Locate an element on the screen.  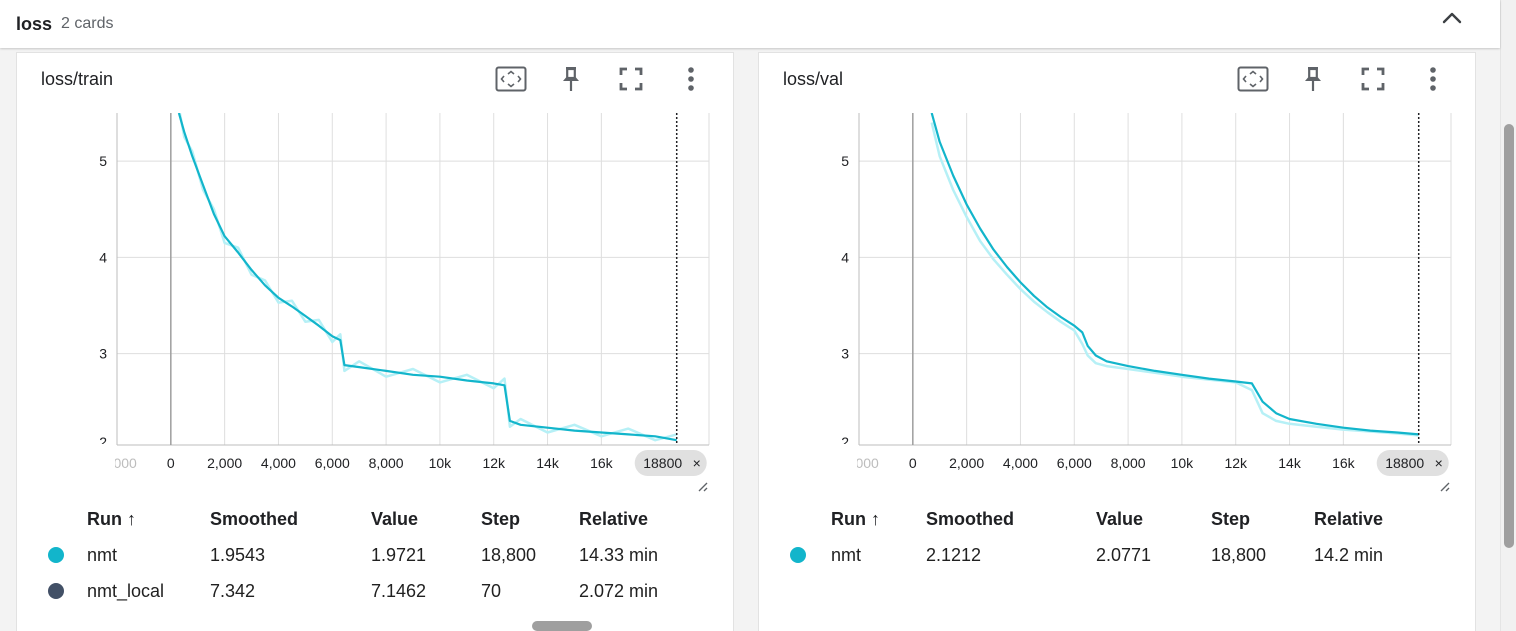
run-relative: 14.2 min is located at coordinates (1349, 555).